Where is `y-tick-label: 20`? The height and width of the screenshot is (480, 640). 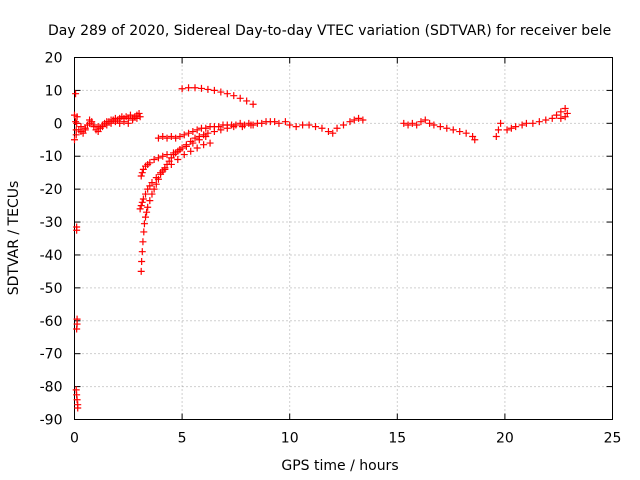
y-tick-label: 20 is located at coordinates (54, 59).